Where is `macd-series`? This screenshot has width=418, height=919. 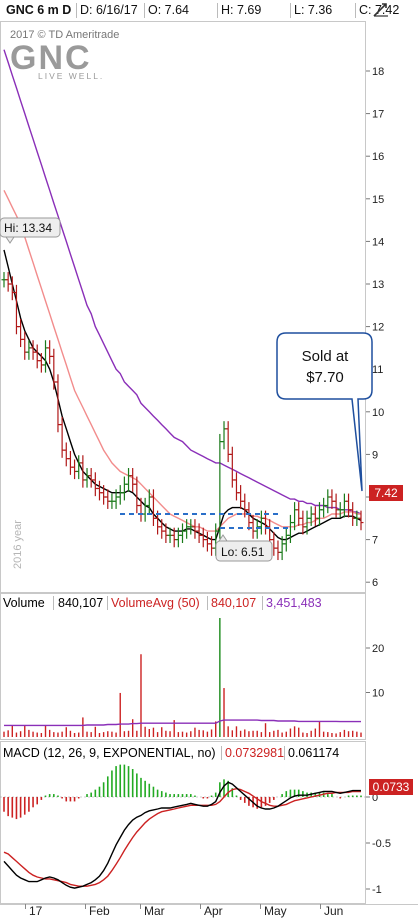
macd-series is located at coordinates (183, 826).